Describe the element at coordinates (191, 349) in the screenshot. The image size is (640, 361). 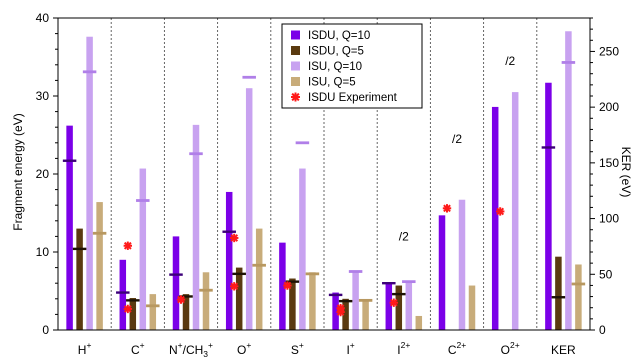
I see `category-label: N+/CH3+` at that location.